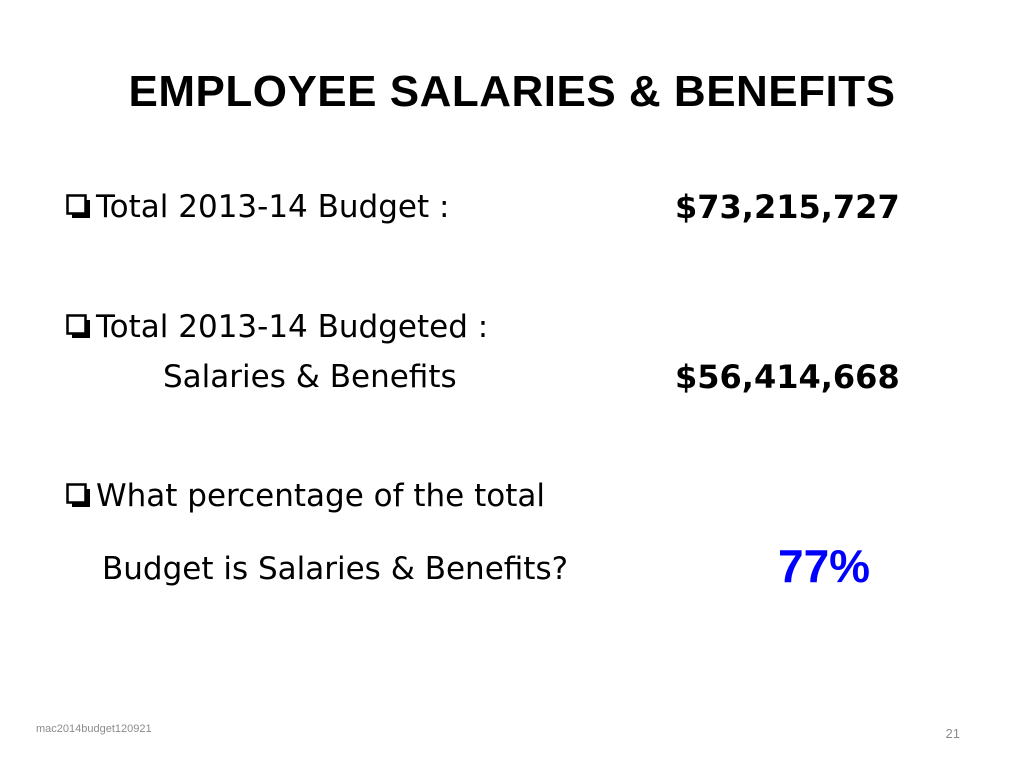  I want to click on bullet-line-total-budget: Total 2013-14 Budget :, so click(256, 207).